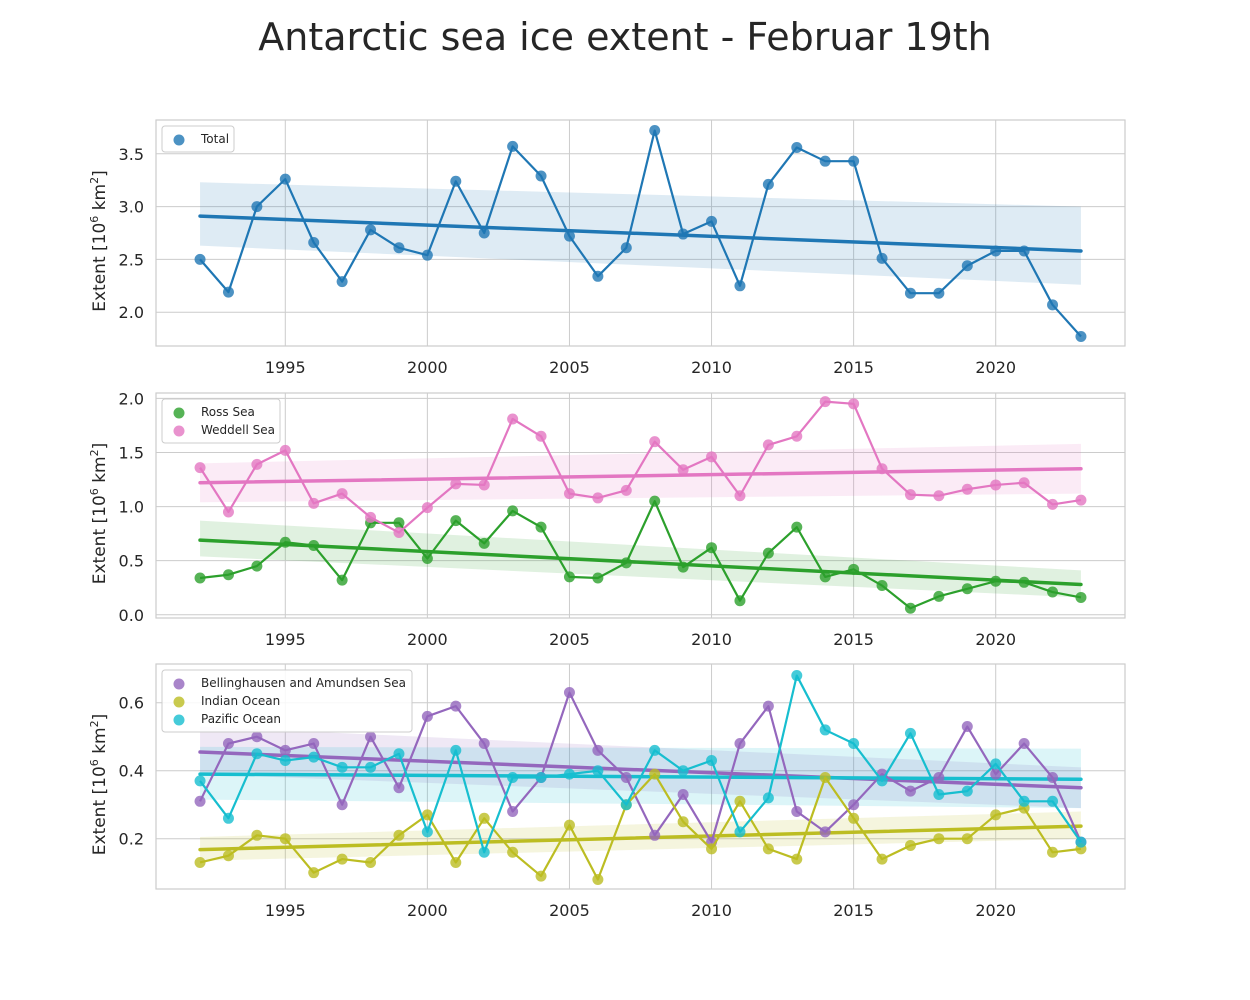  Describe the element at coordinates (99, 785) in the screenshot. I see `y-axis-label: Extent [106 km2]` at that location.